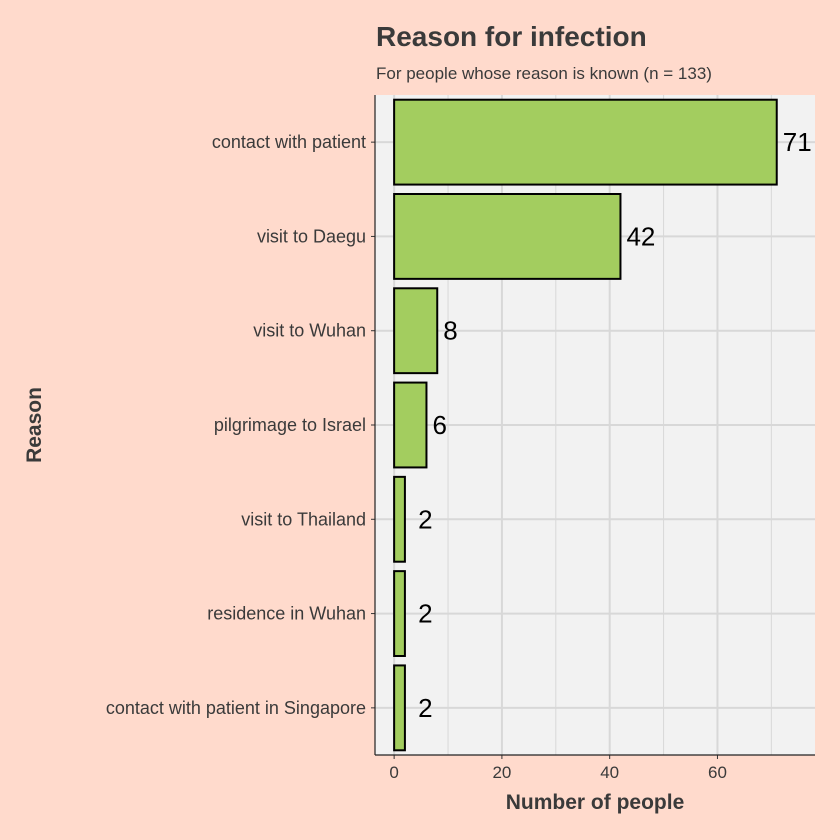 This screenshot has width=840, height=840. I want to click on x-tick-label: 20, so click(501, 772).